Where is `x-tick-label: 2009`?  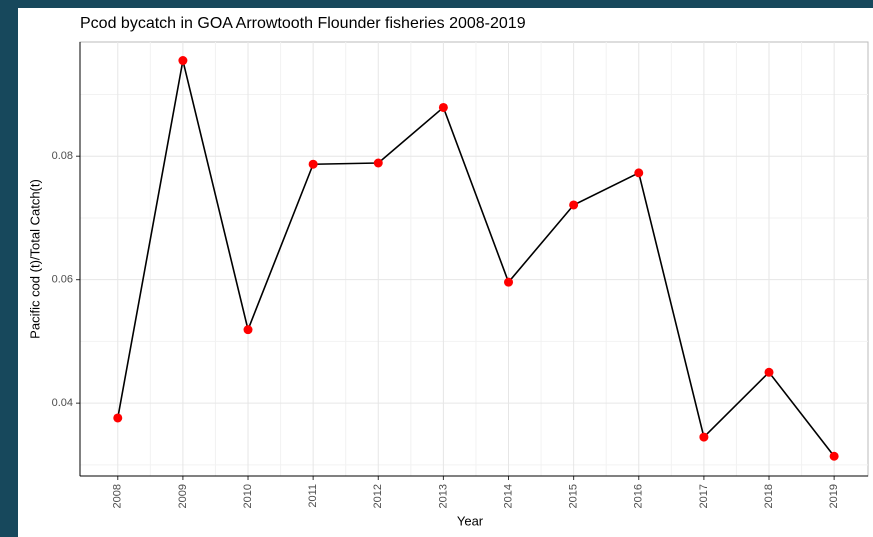 x-tick-label: 2009 is located at coordinates (183, 496).